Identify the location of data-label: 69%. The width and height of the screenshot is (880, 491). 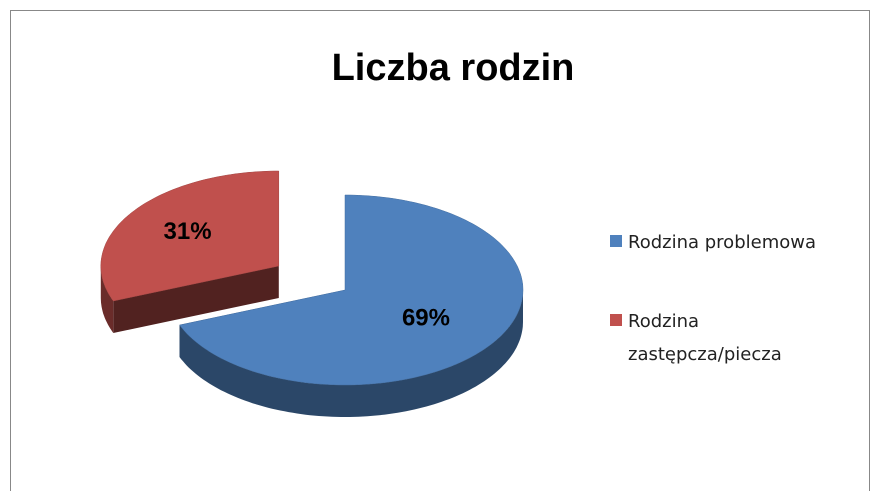
(426, 318).